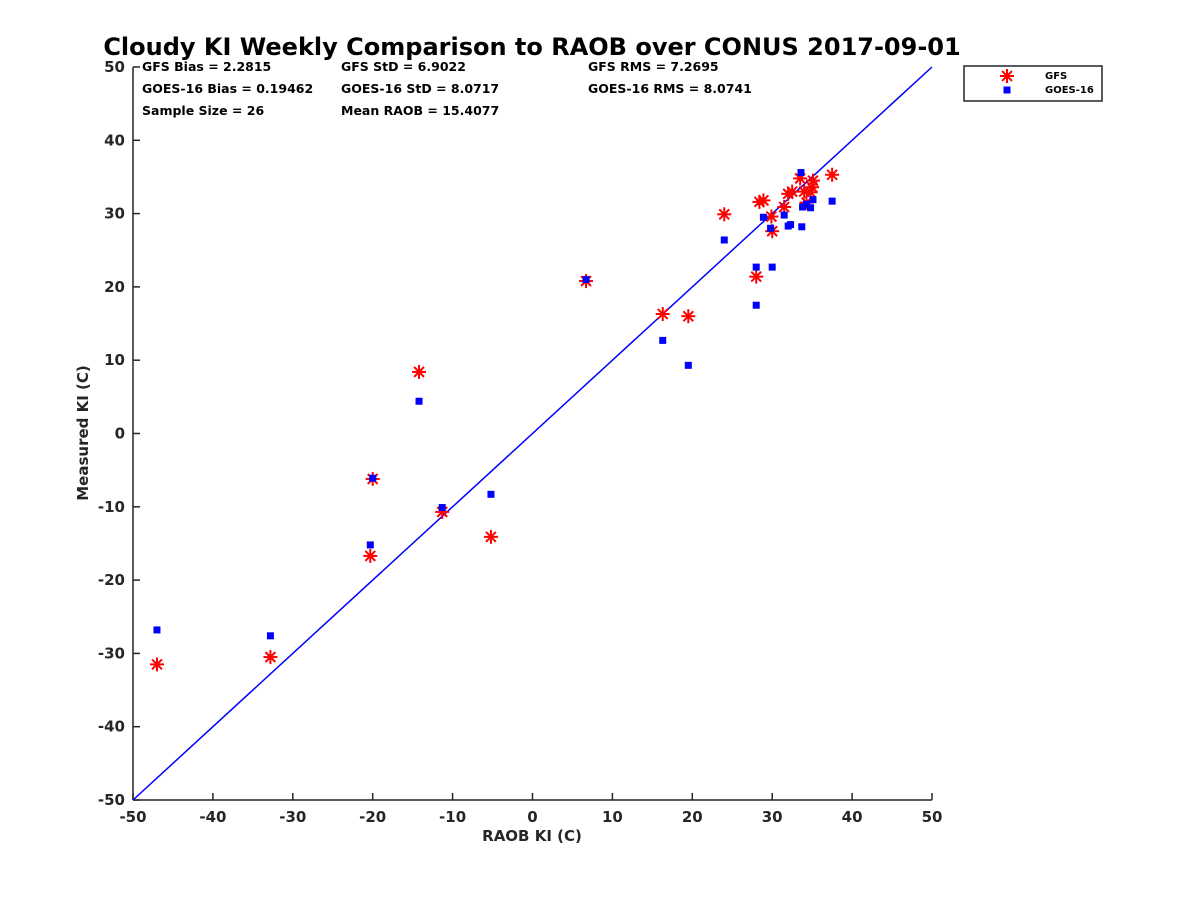  Describe the element at coordinates (132, 817) in the screenshot. I see `x-tick-label: -50` at that location.